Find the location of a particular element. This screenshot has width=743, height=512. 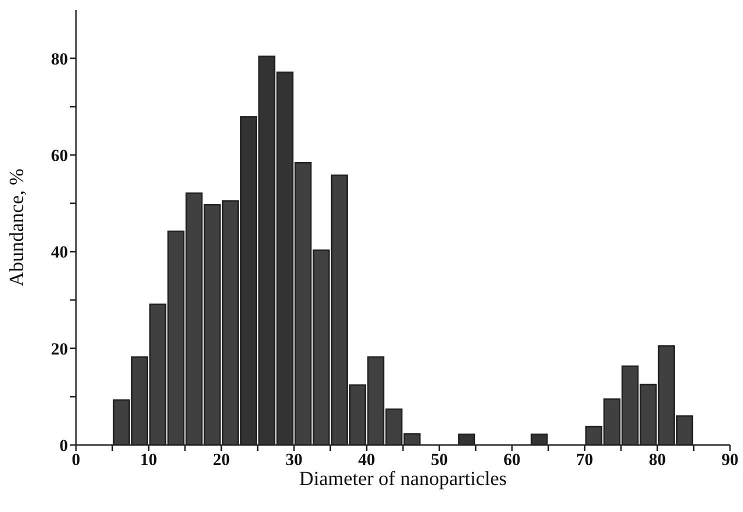

x-tick-label: 60 is located at coordinates (512, 460).